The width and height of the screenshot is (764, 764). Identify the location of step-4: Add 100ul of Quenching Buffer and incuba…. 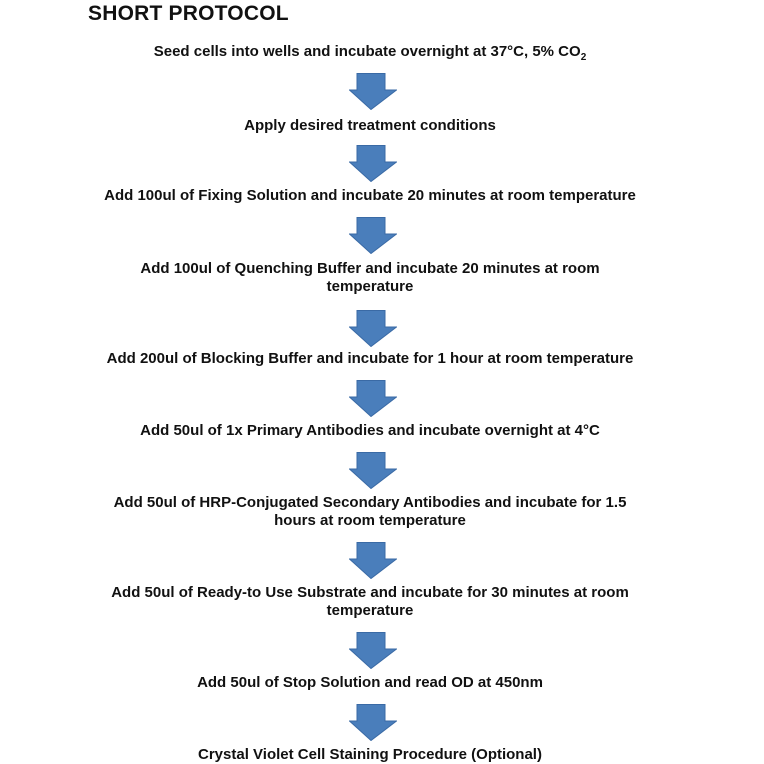
(370, 277).